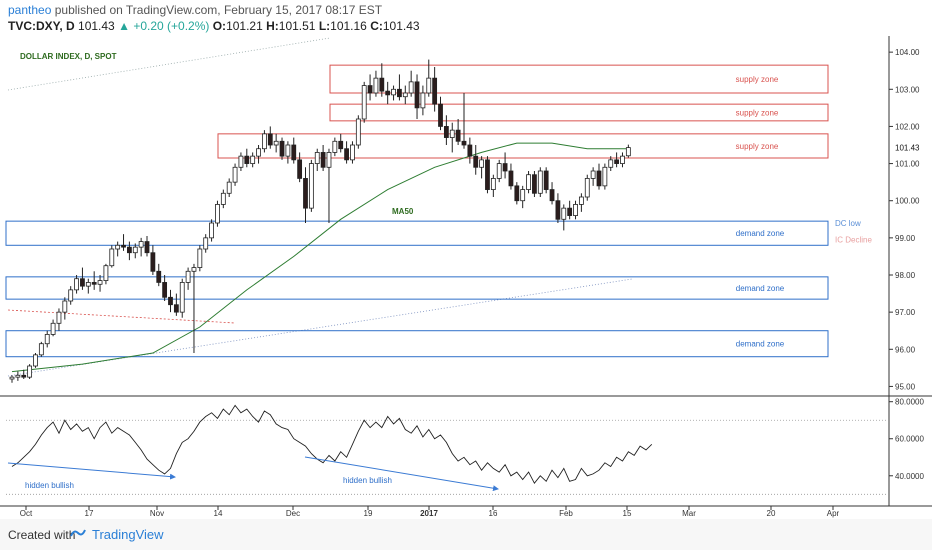  What do you see at coordinates (96, 26) in the screenshot?
I see `last-price: 101.43` at bounding box center [96, 26].